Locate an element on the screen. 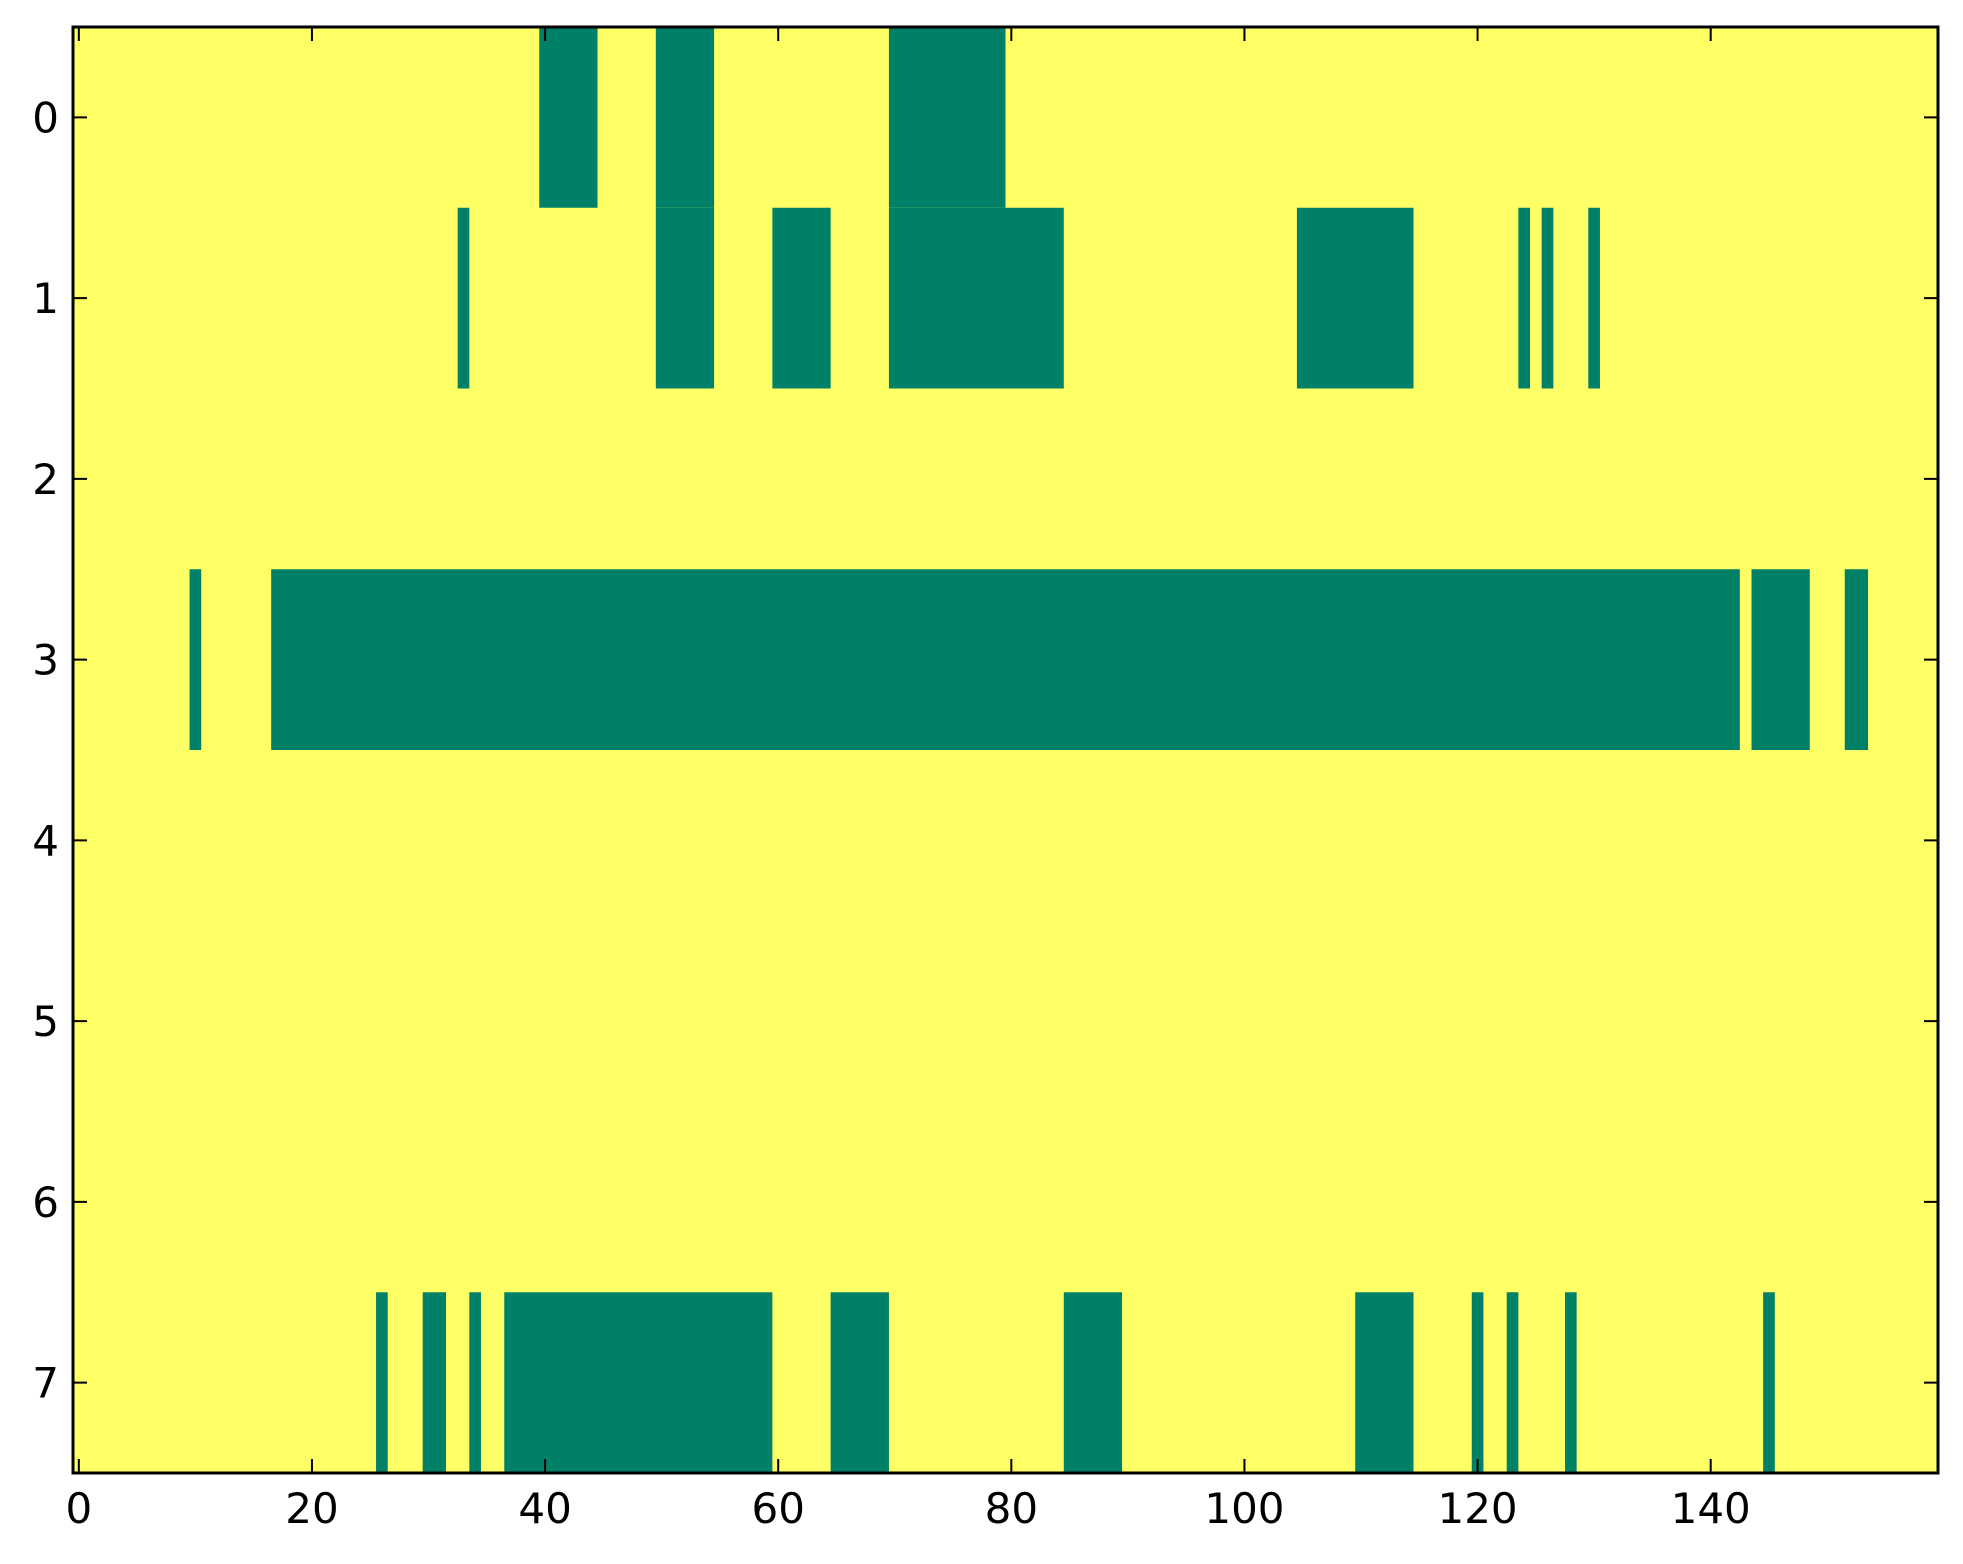 The width and height of the screenshot is (1963, 1564). x-tick-label: 60 is located at coordinates (777, 1508).